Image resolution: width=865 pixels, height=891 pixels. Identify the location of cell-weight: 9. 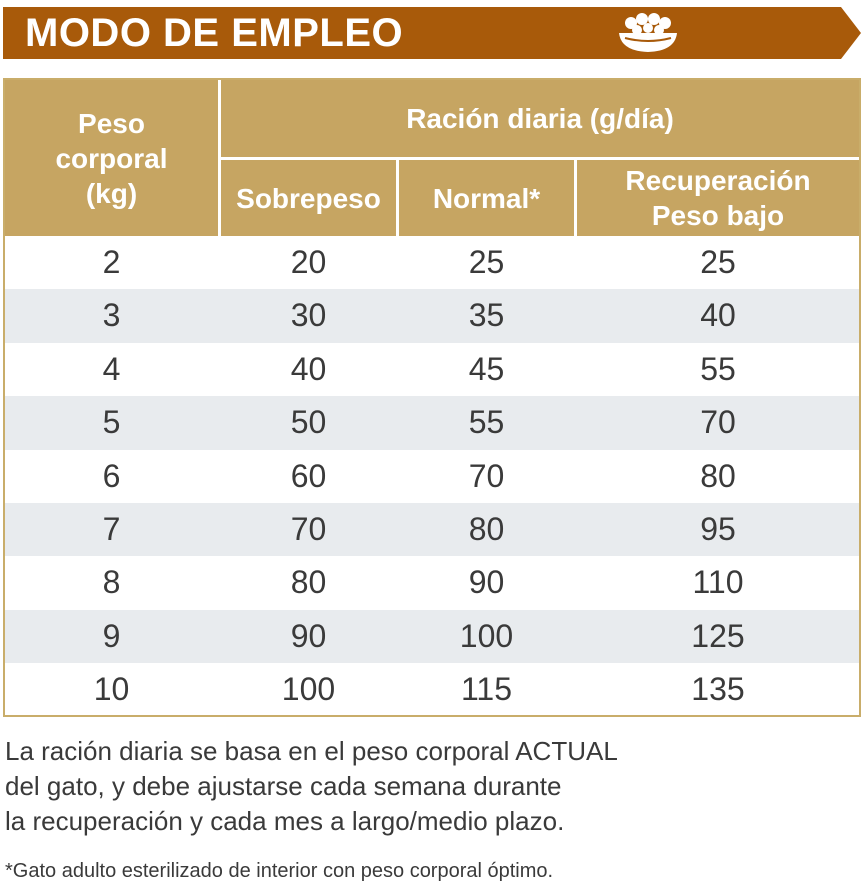
(111, 635).